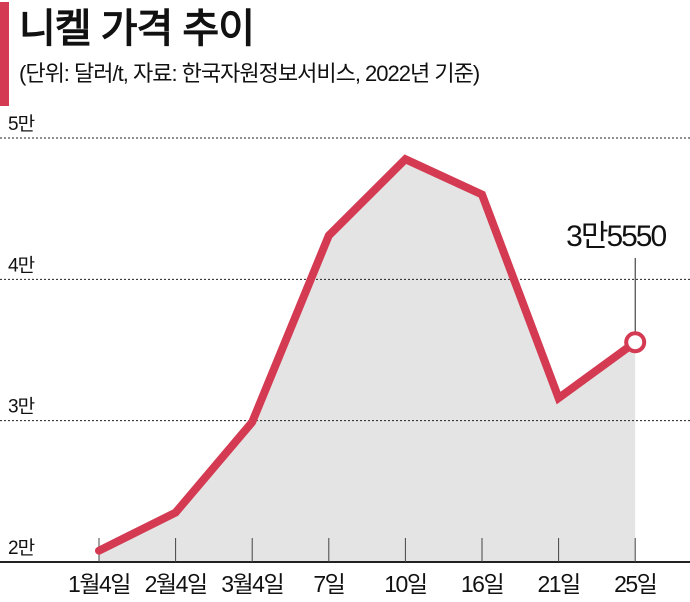  I want to click on x-tick-label: 10일, so click(405, 584).